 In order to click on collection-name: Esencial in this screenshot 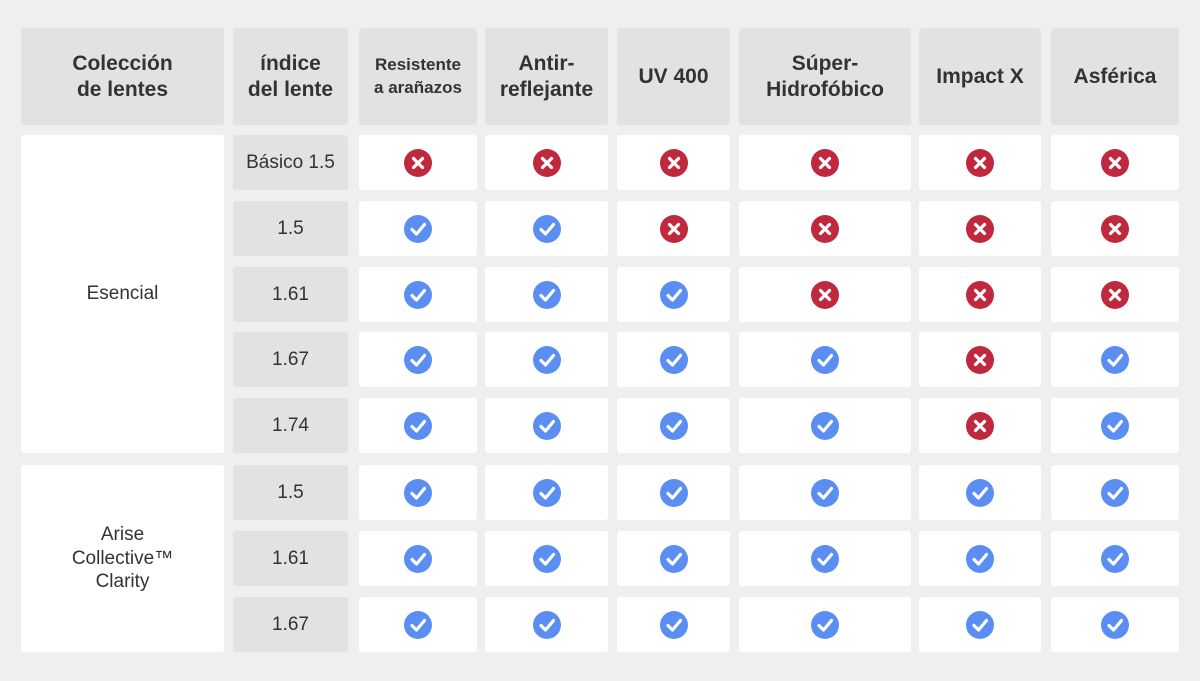, I will do `click(122, 294)`.